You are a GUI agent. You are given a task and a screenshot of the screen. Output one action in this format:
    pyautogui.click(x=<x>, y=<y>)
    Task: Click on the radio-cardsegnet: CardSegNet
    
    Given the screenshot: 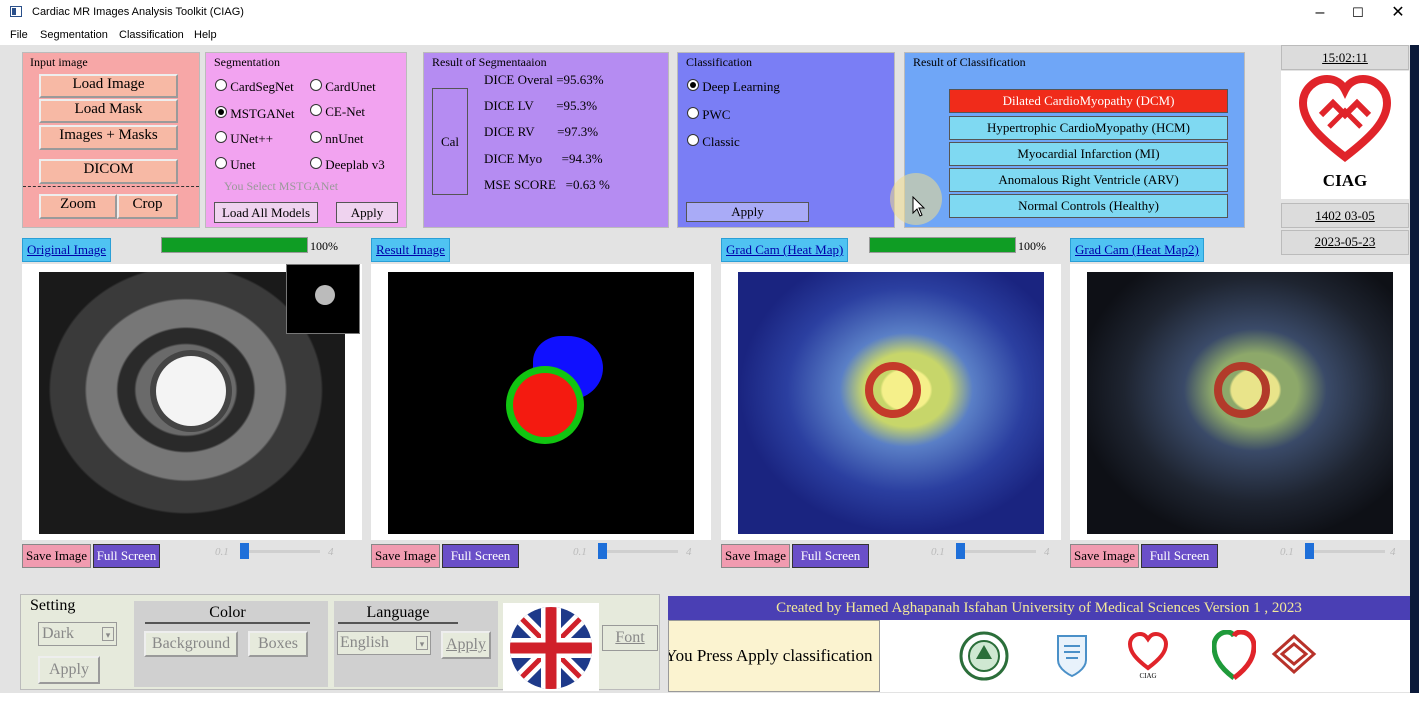 What is the action you would take?
    pyautogui.click(x=254, y=87)
    